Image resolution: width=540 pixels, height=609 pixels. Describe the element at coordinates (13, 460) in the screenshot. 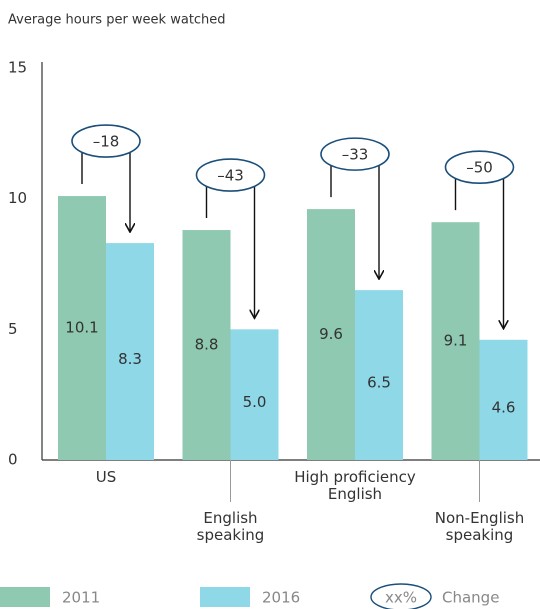

I see `y-tick-label: 0` at that location.